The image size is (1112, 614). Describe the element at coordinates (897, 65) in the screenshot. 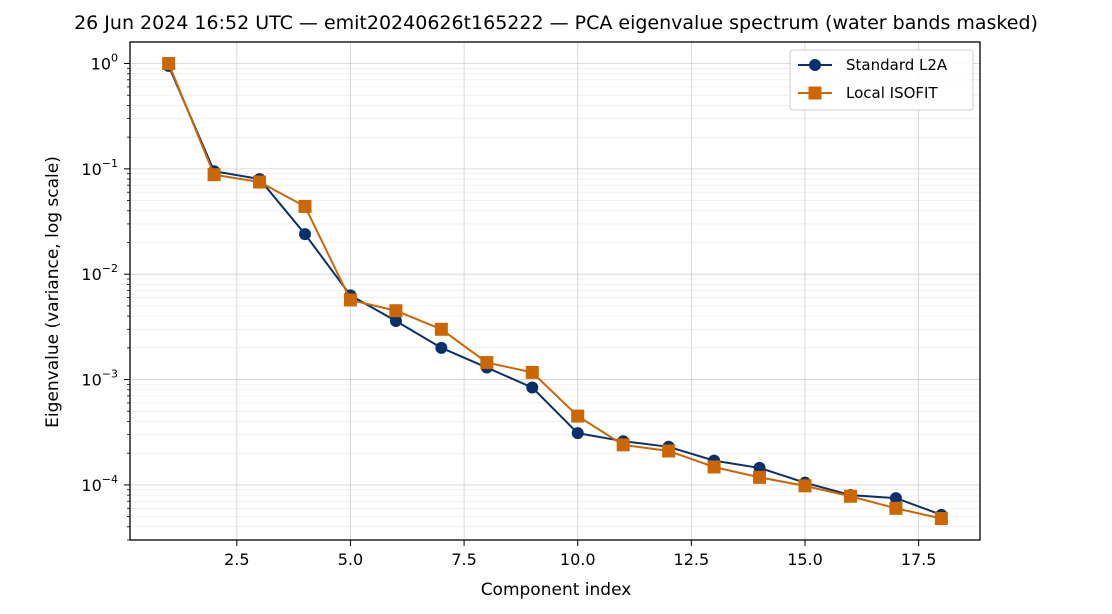

I see `legend-label: Standard L2A` at that location.